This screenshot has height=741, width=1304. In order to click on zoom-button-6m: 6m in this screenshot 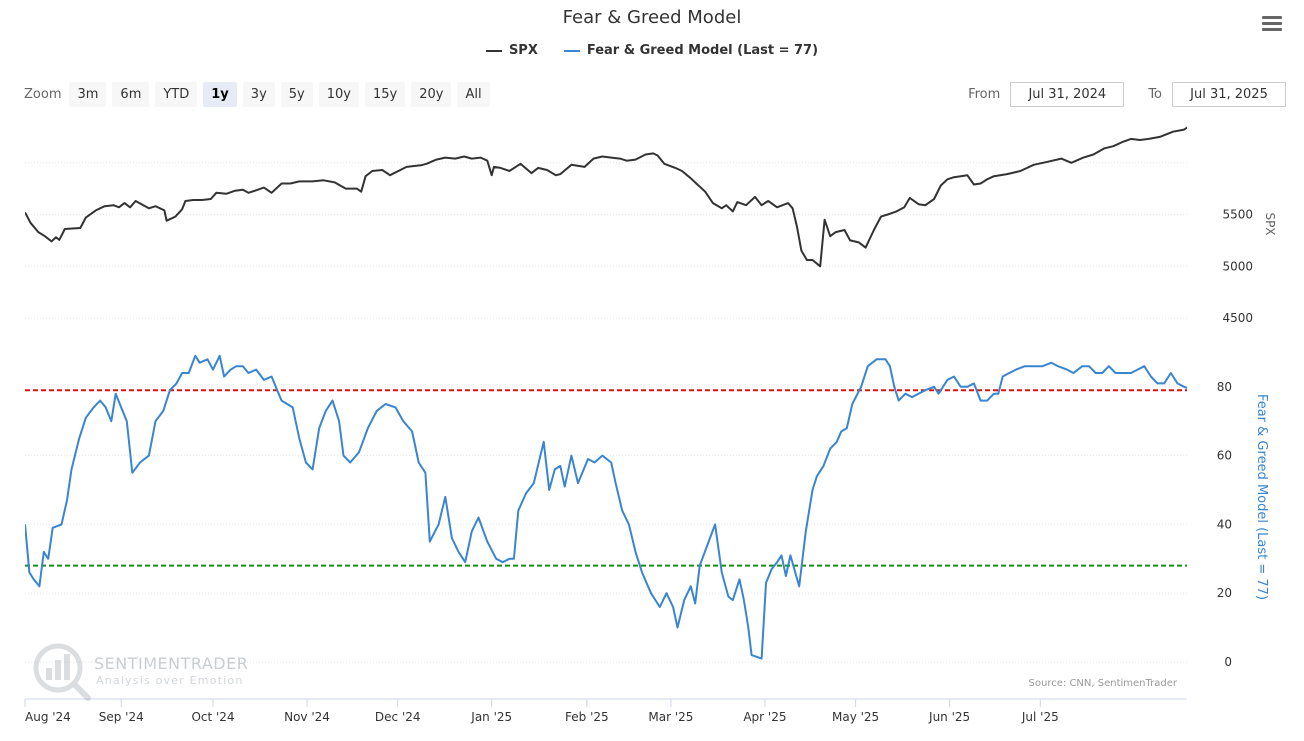, I will do `click(131, 94)`.